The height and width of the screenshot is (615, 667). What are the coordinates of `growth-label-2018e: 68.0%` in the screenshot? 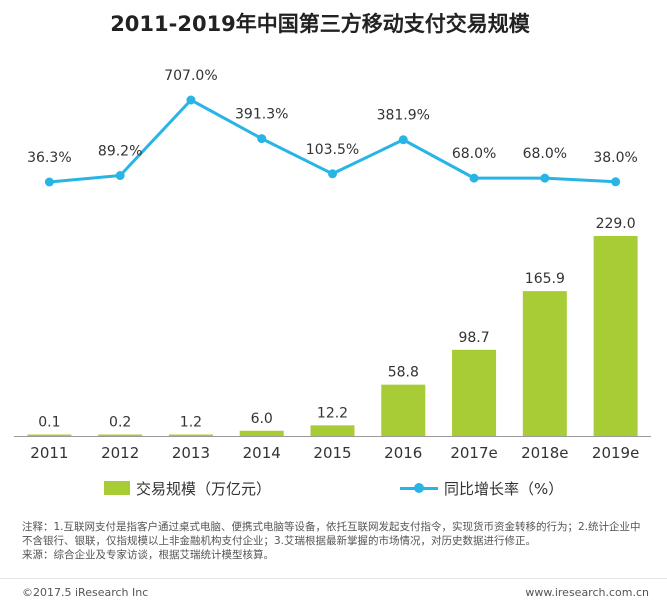 It's located at (545, 154).